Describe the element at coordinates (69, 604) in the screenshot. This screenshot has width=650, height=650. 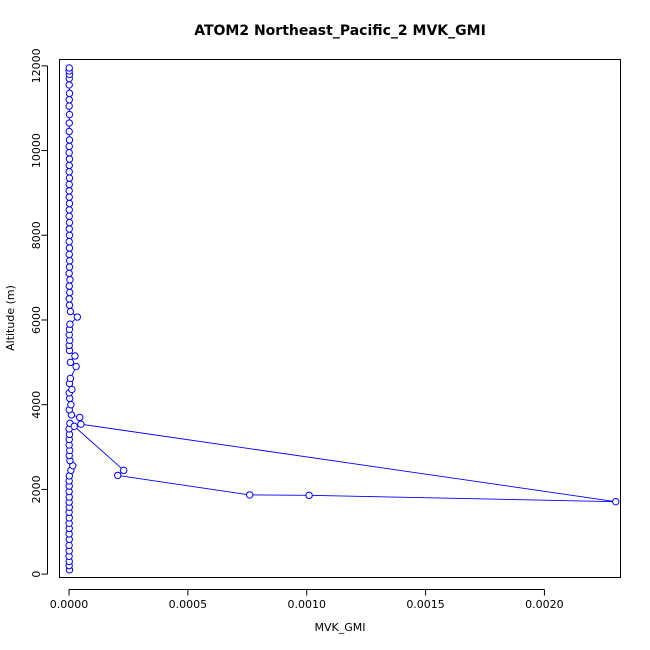
I see `x-tick-label: 0.0000` at that location.